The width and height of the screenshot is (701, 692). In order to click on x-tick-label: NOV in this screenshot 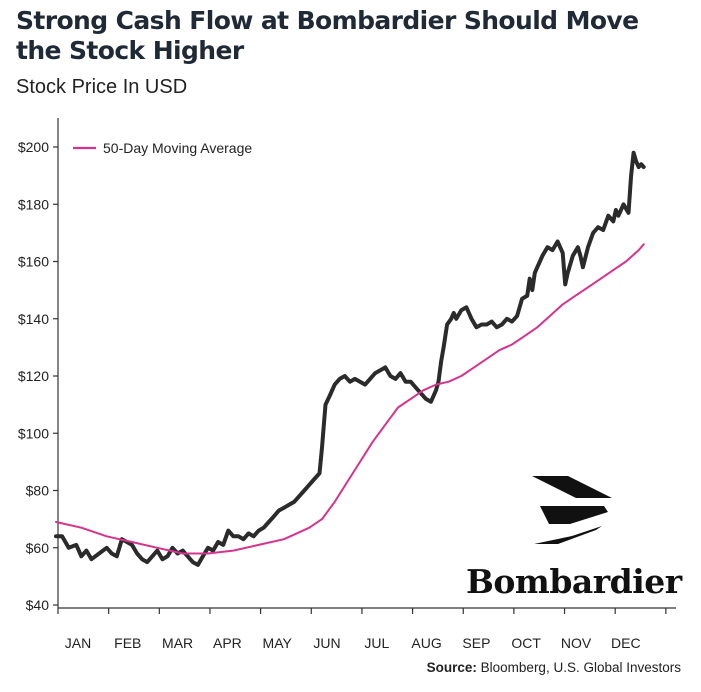, I will do `click(576, 643)`.